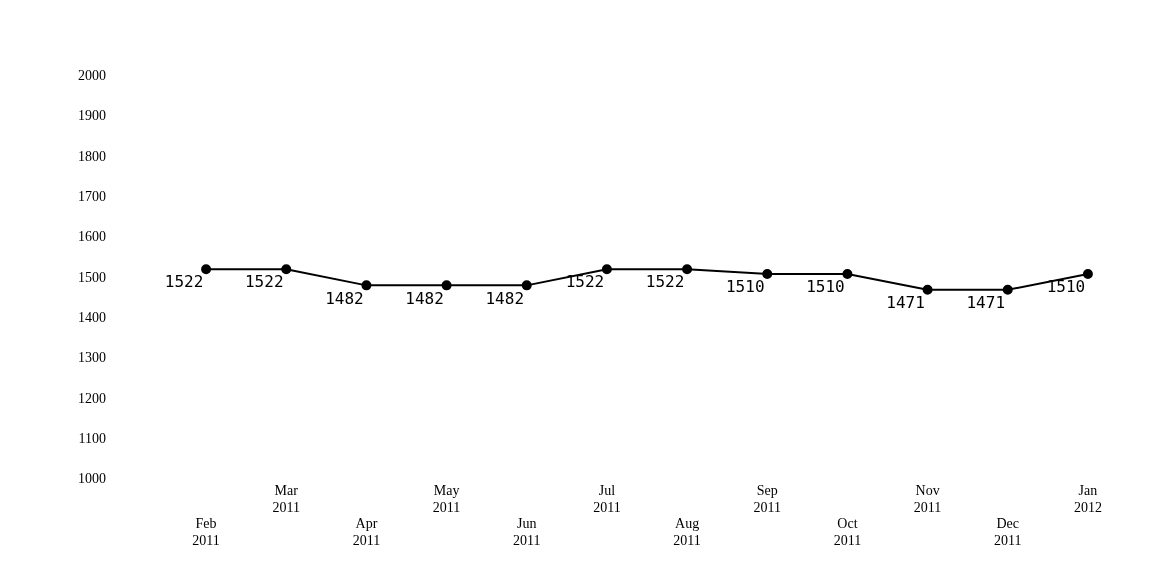 The height and width of the screenshot is (569, 1167). I want to click on x-tick-label: Nov 2011, so click(927, 498).